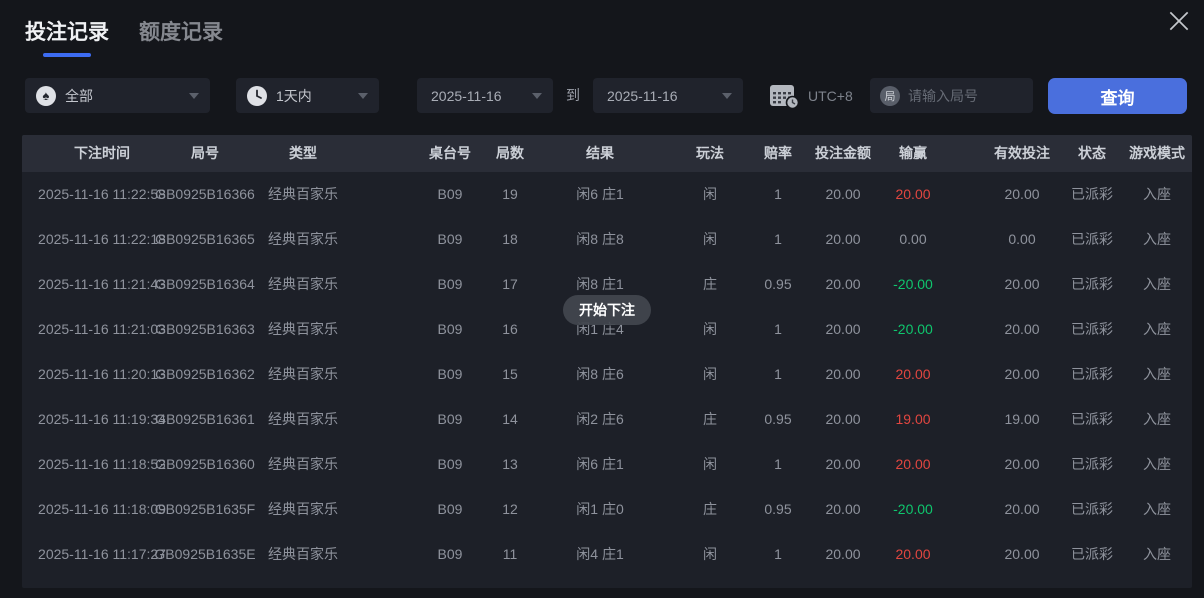 This screenshot has height=598, width=1204. I want to click on table-cell: 18, so click(510, 239).